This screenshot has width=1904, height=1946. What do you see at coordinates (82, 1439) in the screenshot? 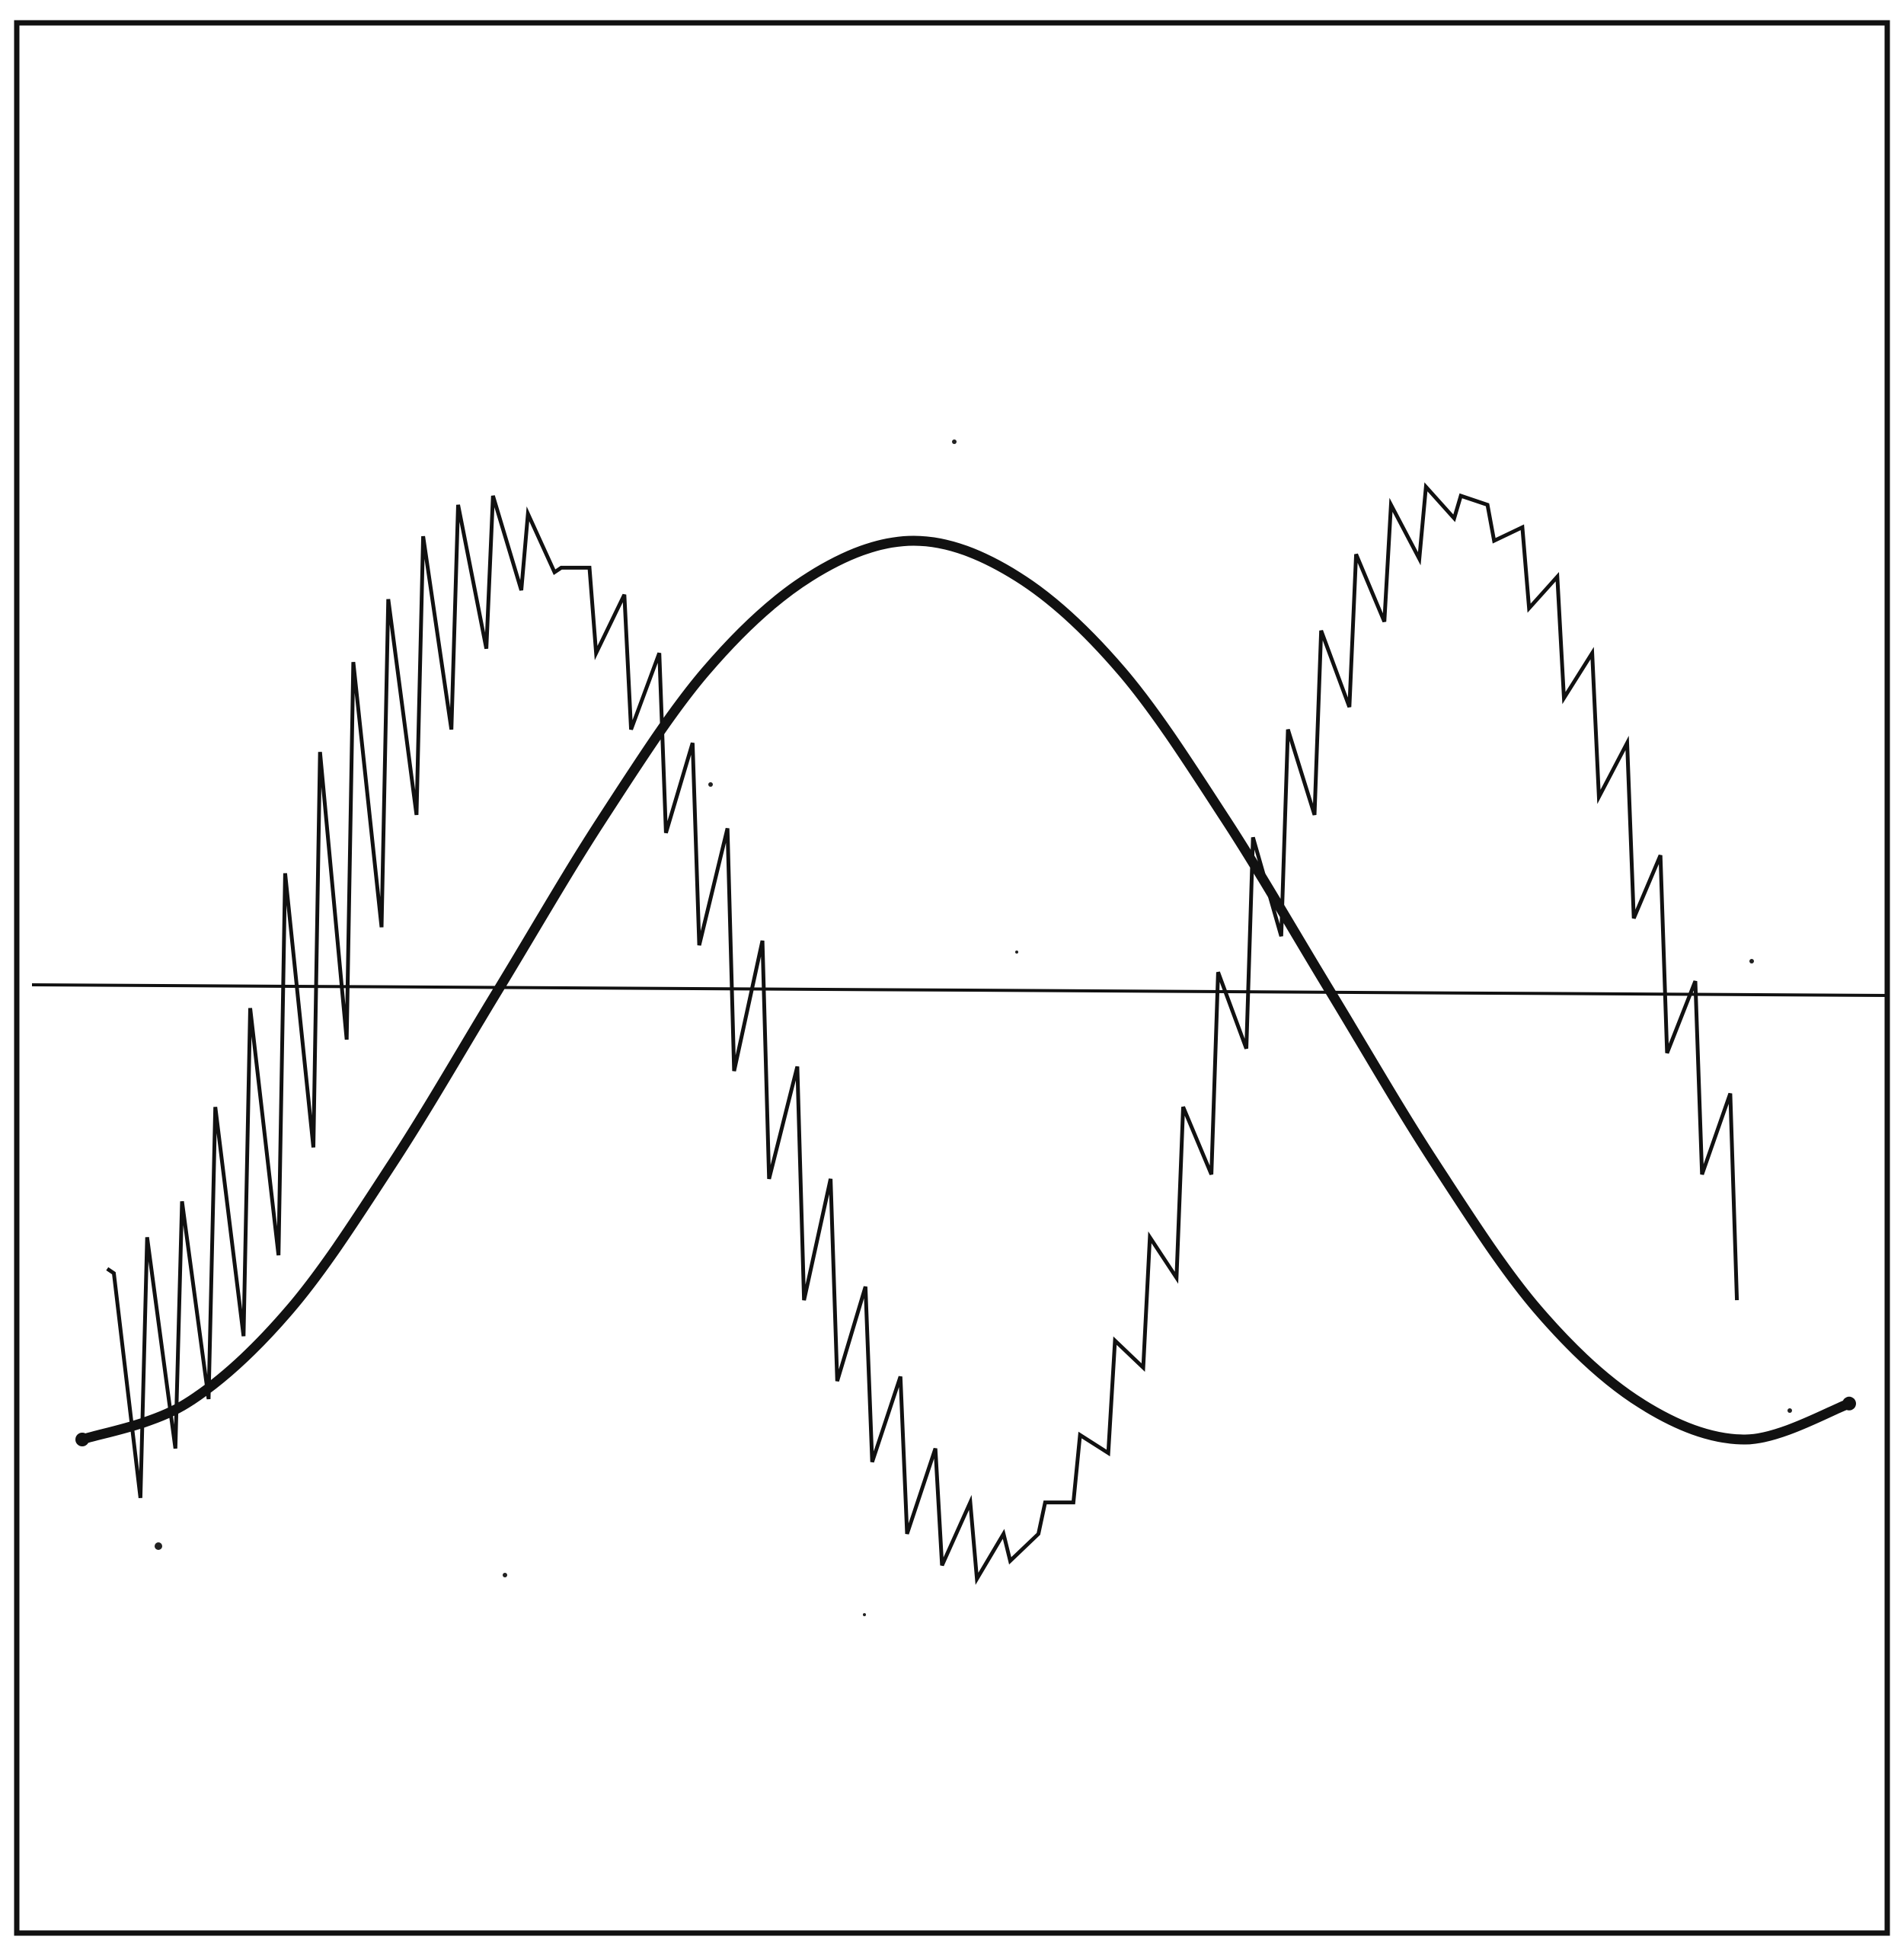
I see `sine-start-point` at bounding box center [82, 1439].